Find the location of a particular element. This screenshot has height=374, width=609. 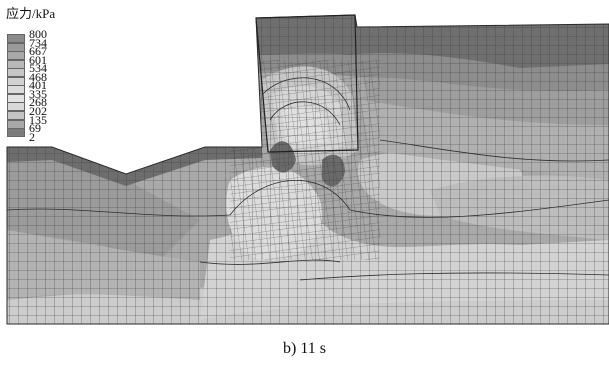

legend-level-label: 734 is located at coordinates (38, 42).